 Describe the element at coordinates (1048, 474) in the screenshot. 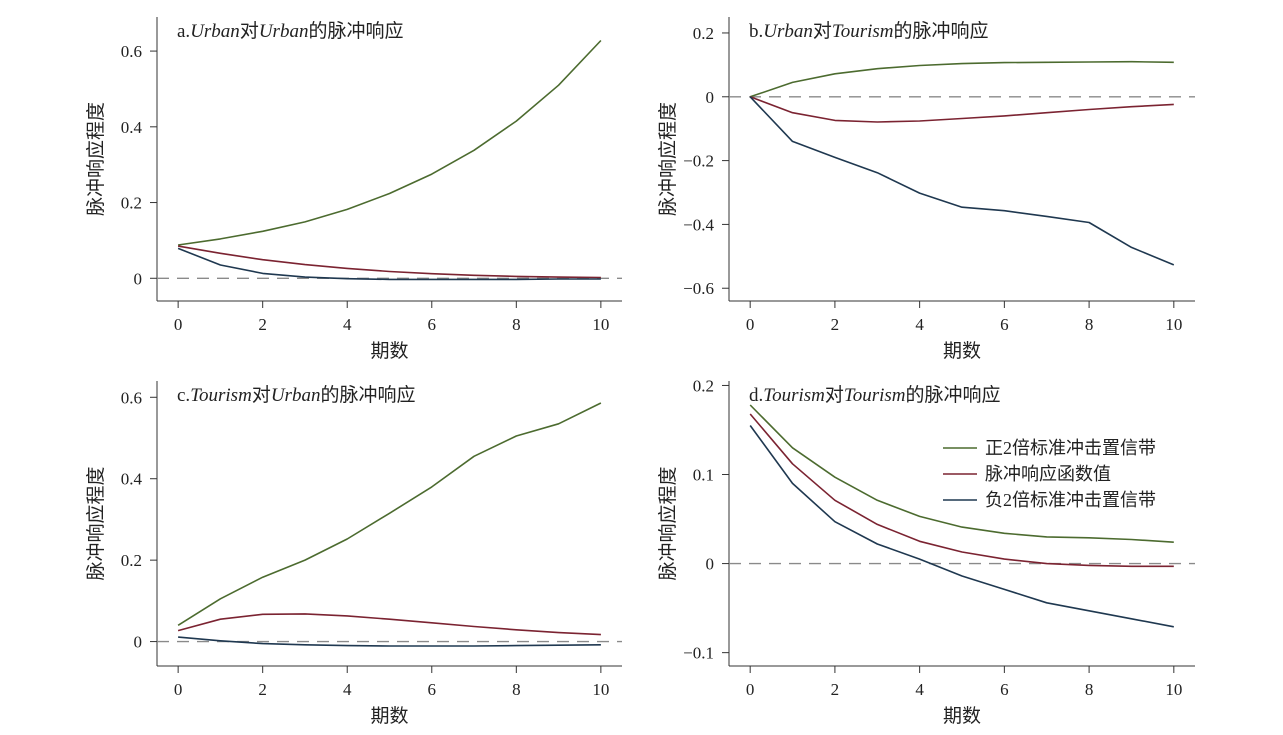

I see `legend-label-irf: 脉冲响应函数值` at that location.